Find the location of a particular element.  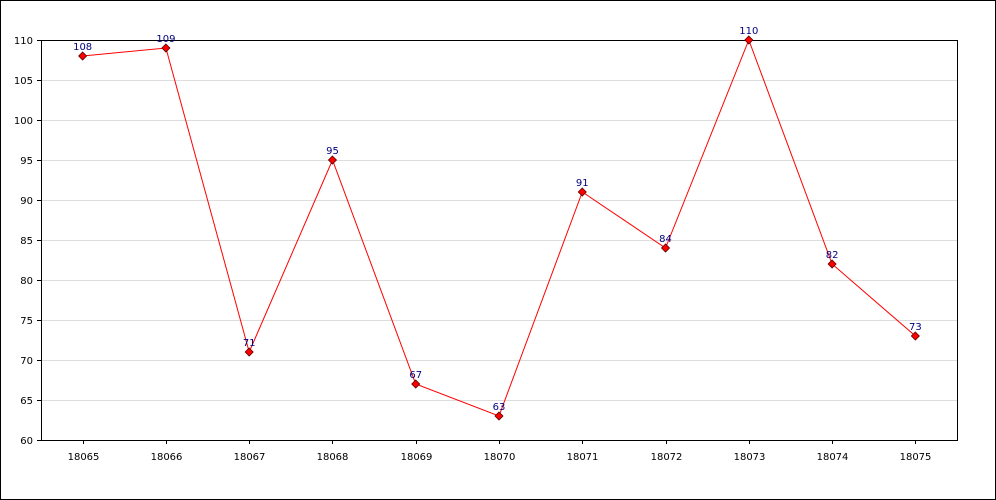

y-axis-ticks: 60 65 70 75 80 85 90 95 100 105 110 is located at coordinates (27, 241).